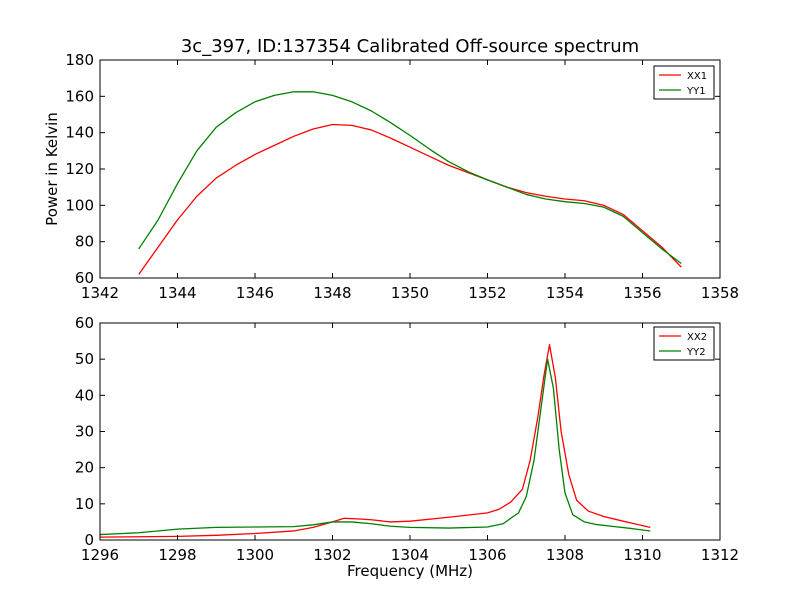 The height and width of the screenshot is (604, 800). I want to click on x-tick-label: 1356, so click(642, 293).